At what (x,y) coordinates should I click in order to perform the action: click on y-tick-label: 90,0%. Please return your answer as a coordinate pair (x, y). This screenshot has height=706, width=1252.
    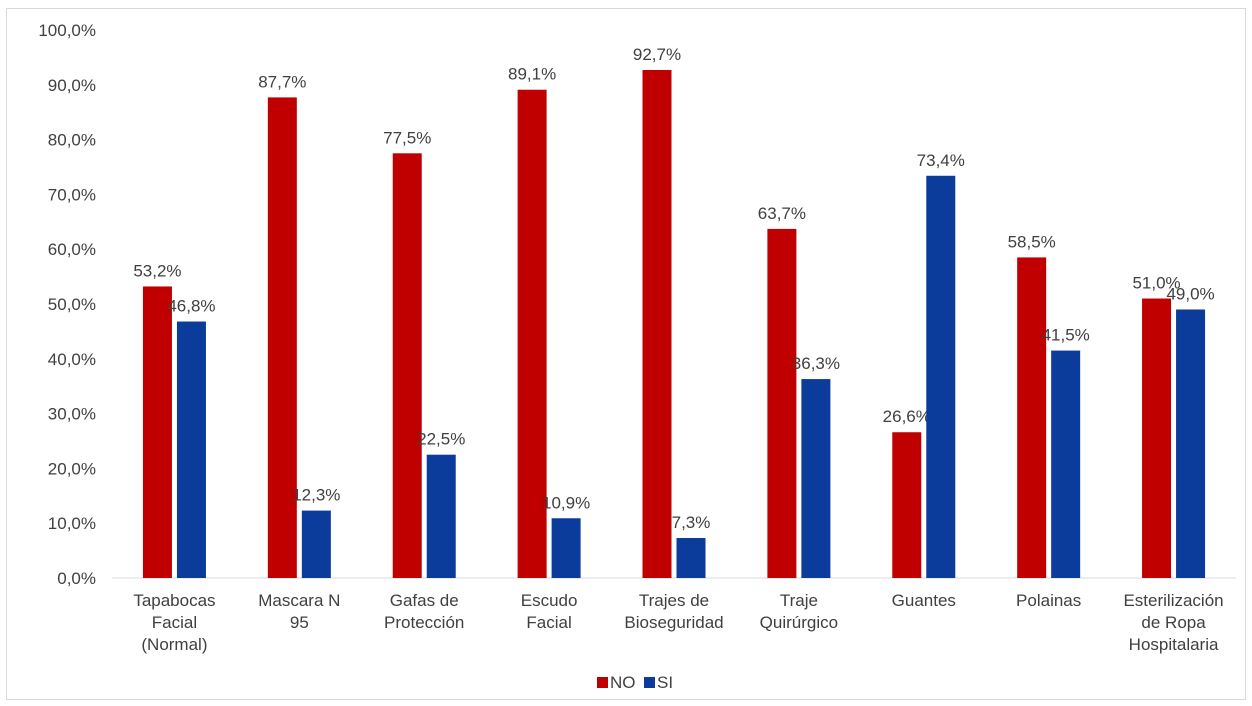
    Looking at the image, I should click on (72, 85).